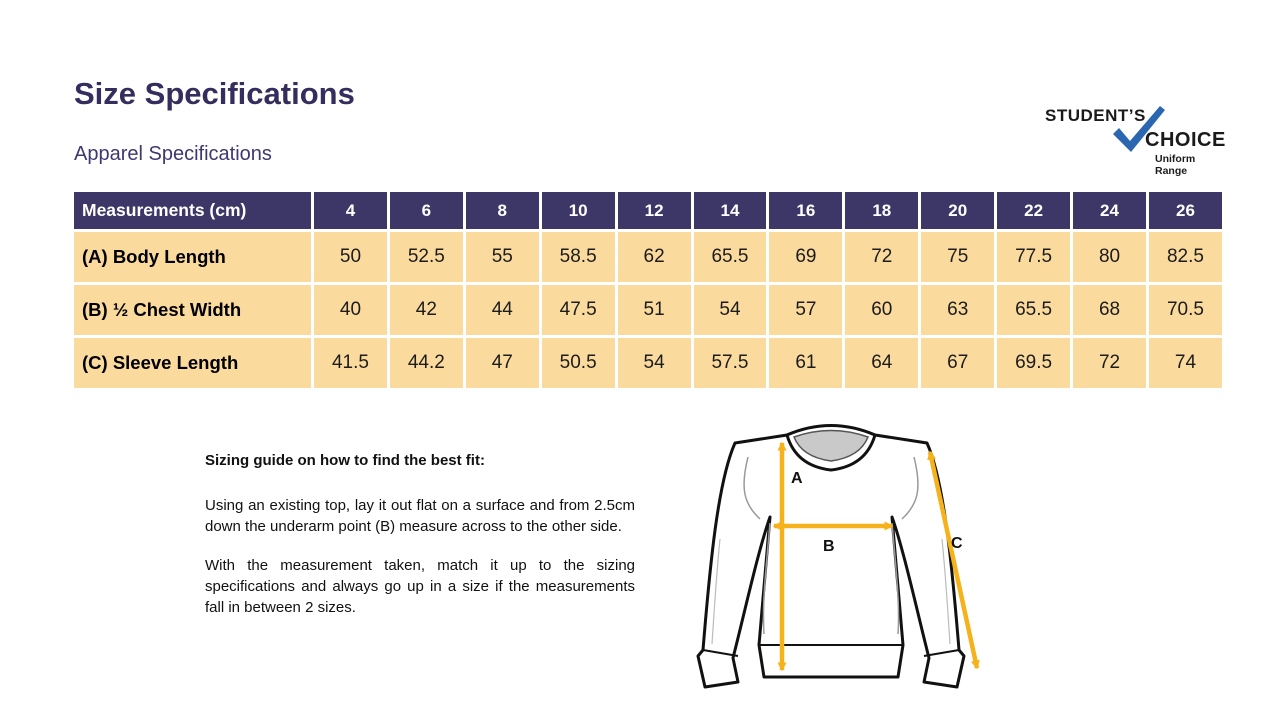 Image resolution: width=1280 pixels, height=720 pixels. I want to click on size-col-header: Measurements (cm), so click(192, 210).